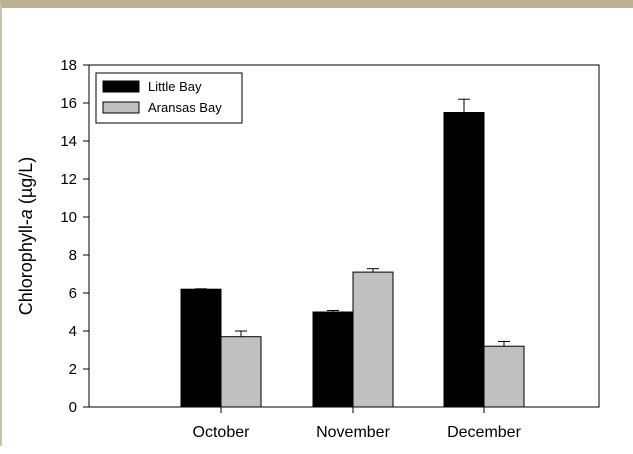 The image size is (633, 454). I want to click on y-tick-label: 0, so click(73, 407).